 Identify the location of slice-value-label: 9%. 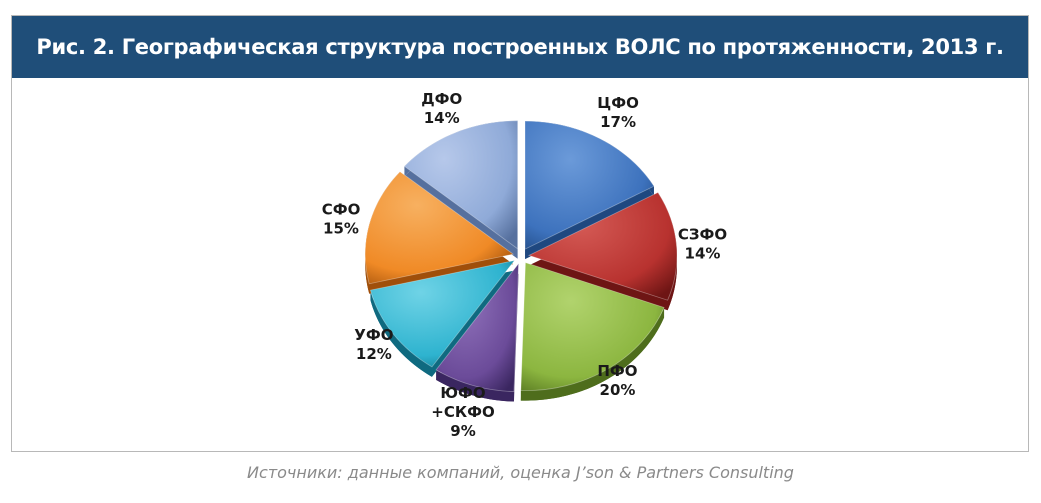
(462, 431).